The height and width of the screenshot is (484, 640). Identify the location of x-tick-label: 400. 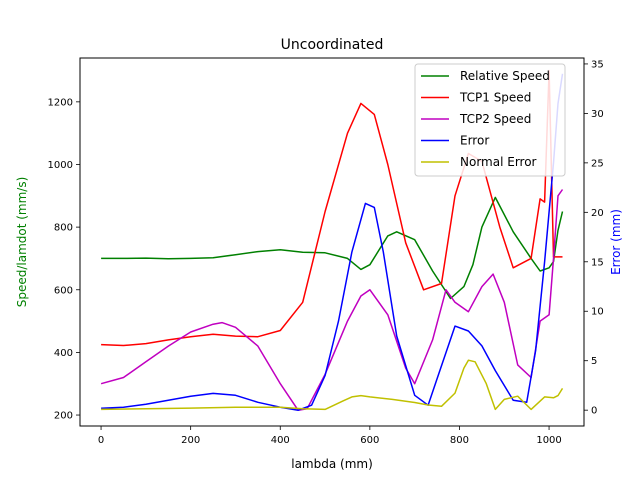
(280, 440).